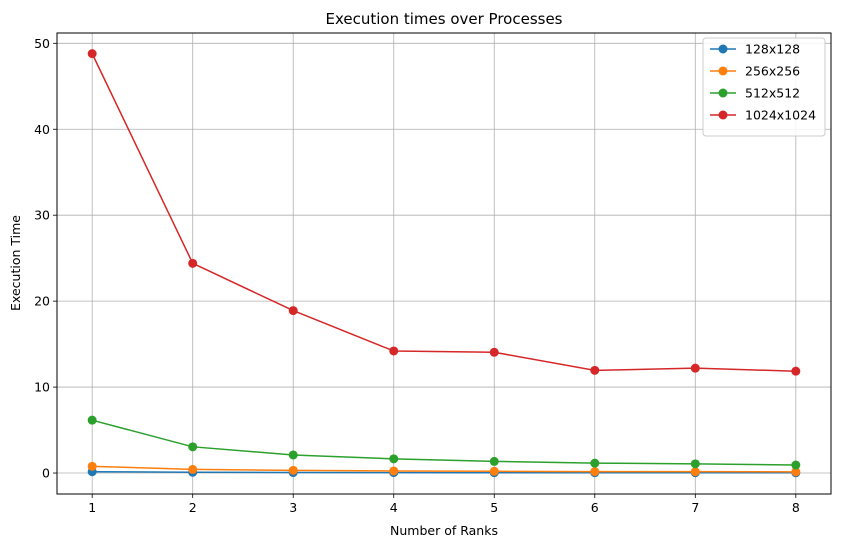 The height and width of the screenshot is (547, 841). I want to click on legend: 128x128 256x256 512x512 1024x1024, so click(764, 87).